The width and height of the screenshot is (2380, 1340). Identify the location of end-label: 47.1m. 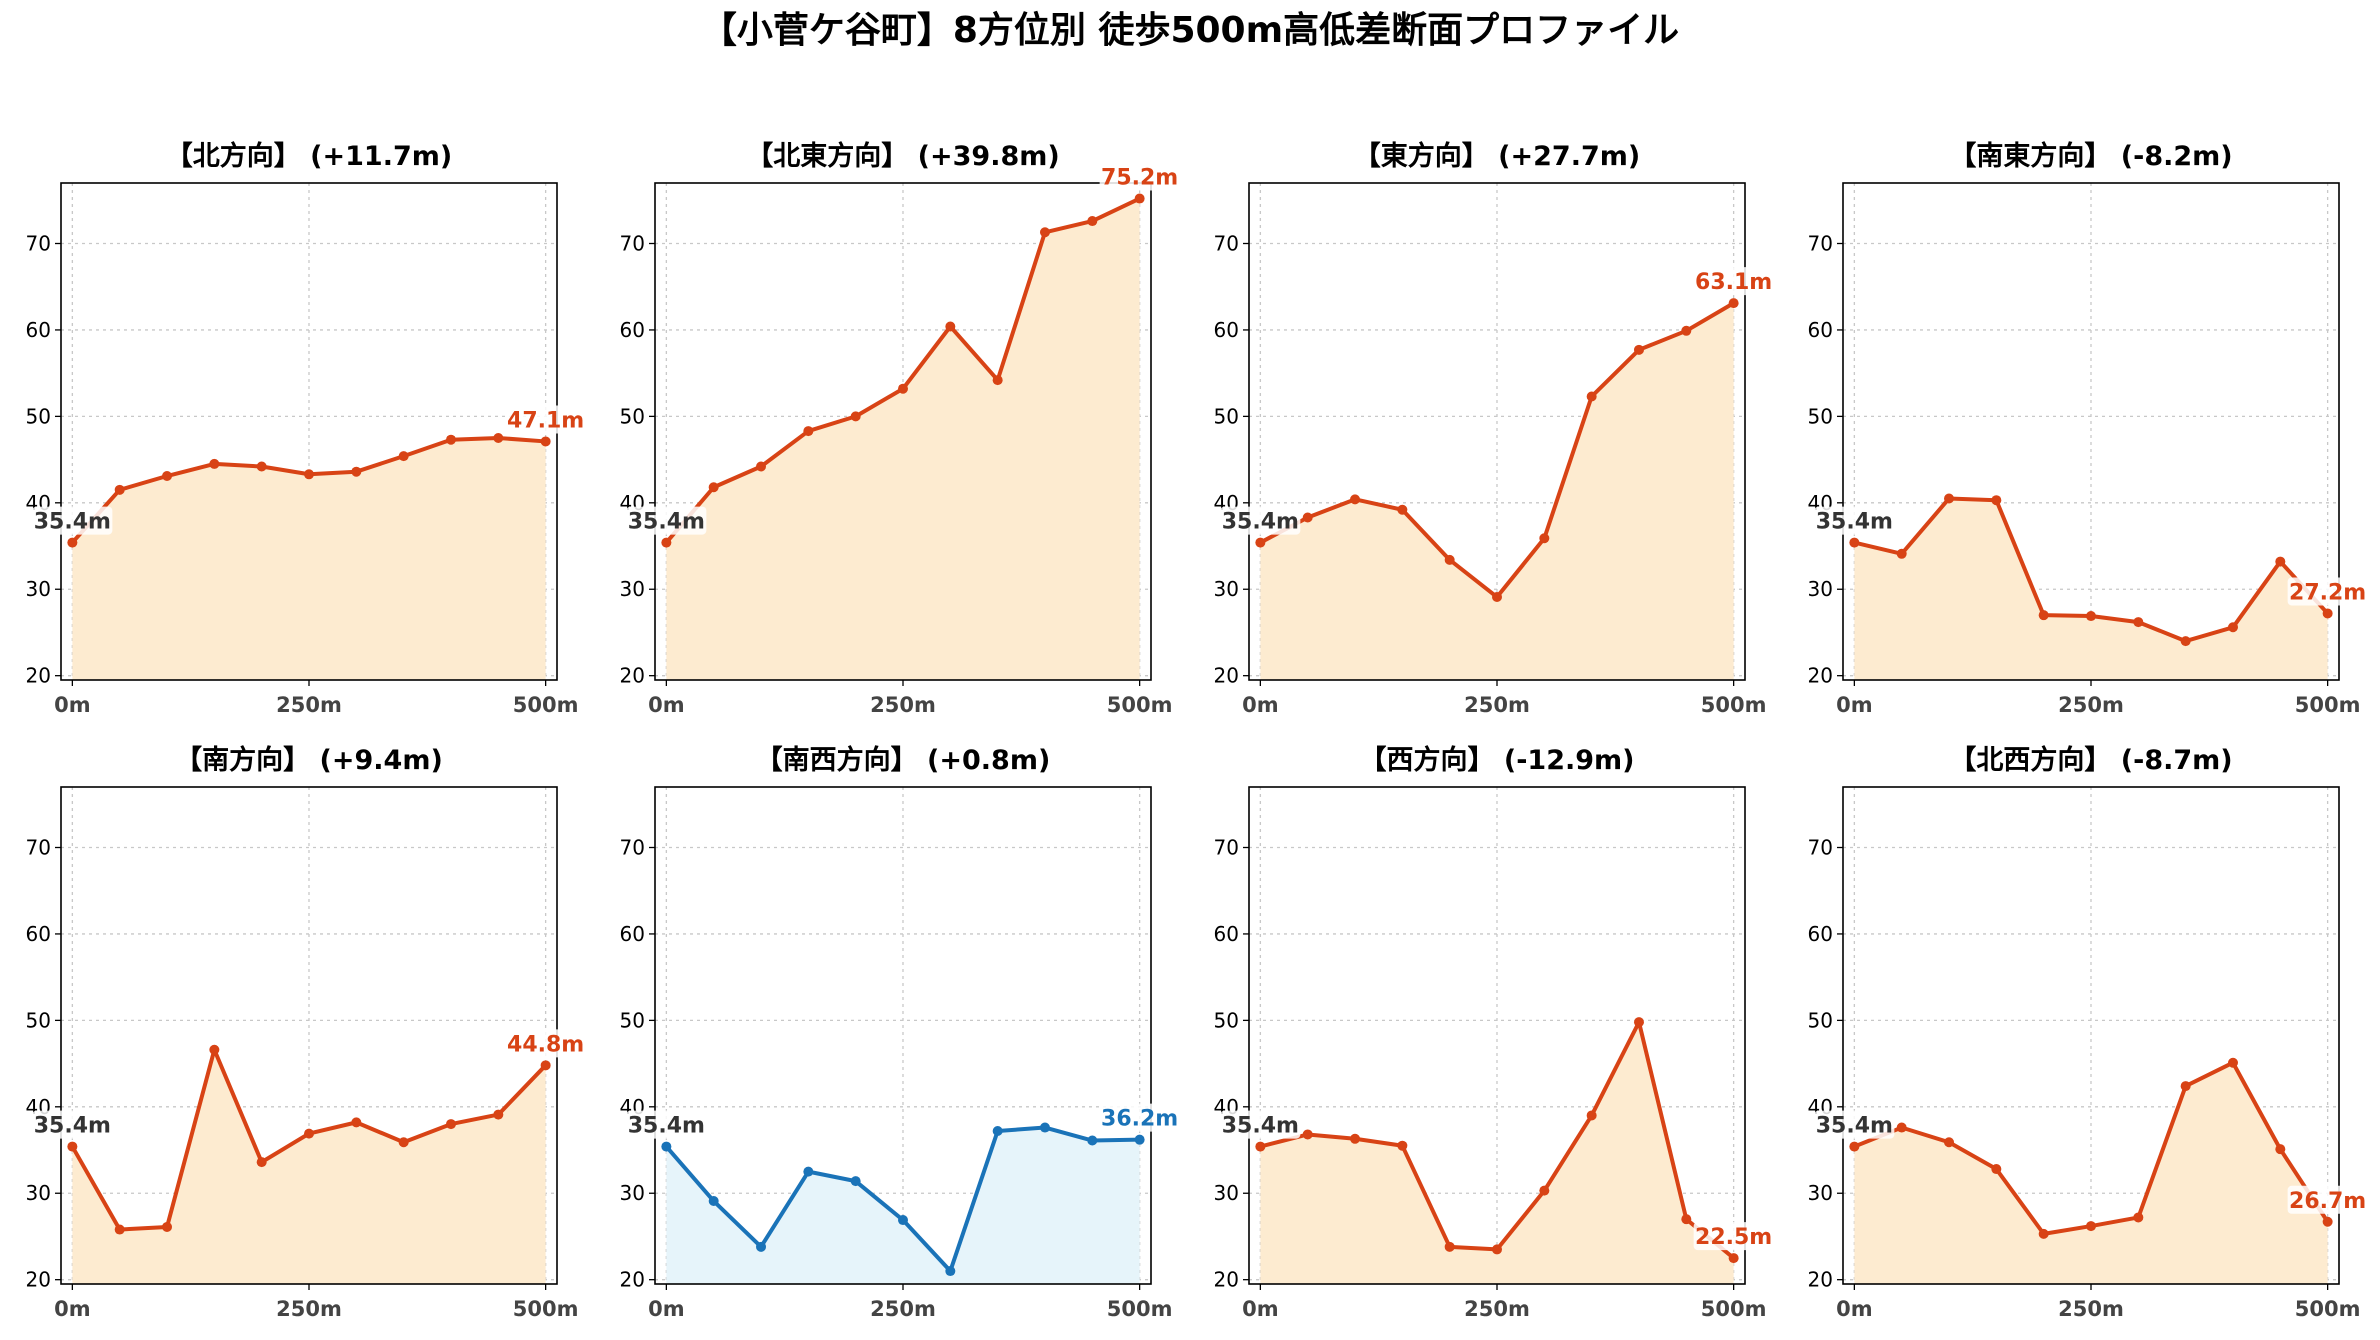
(545, 420).